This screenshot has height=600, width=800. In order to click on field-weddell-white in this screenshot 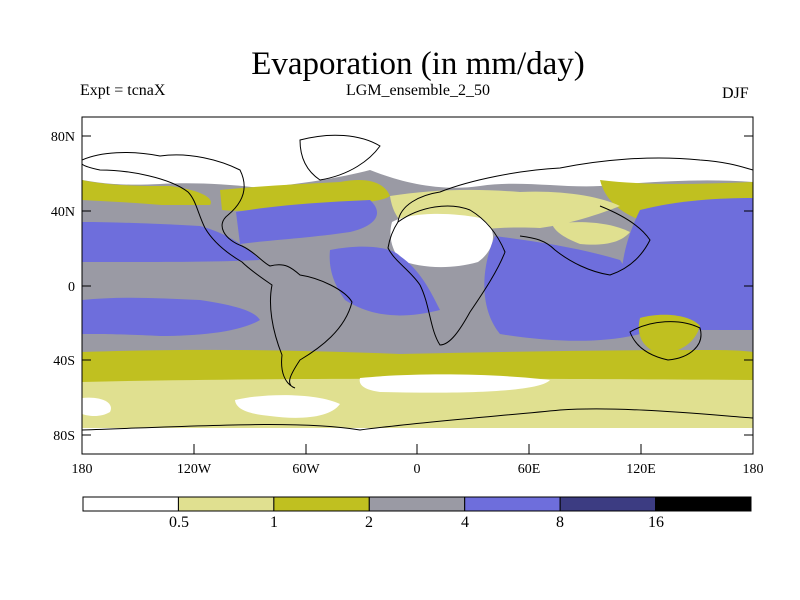, I will do `click(287, 406)`.